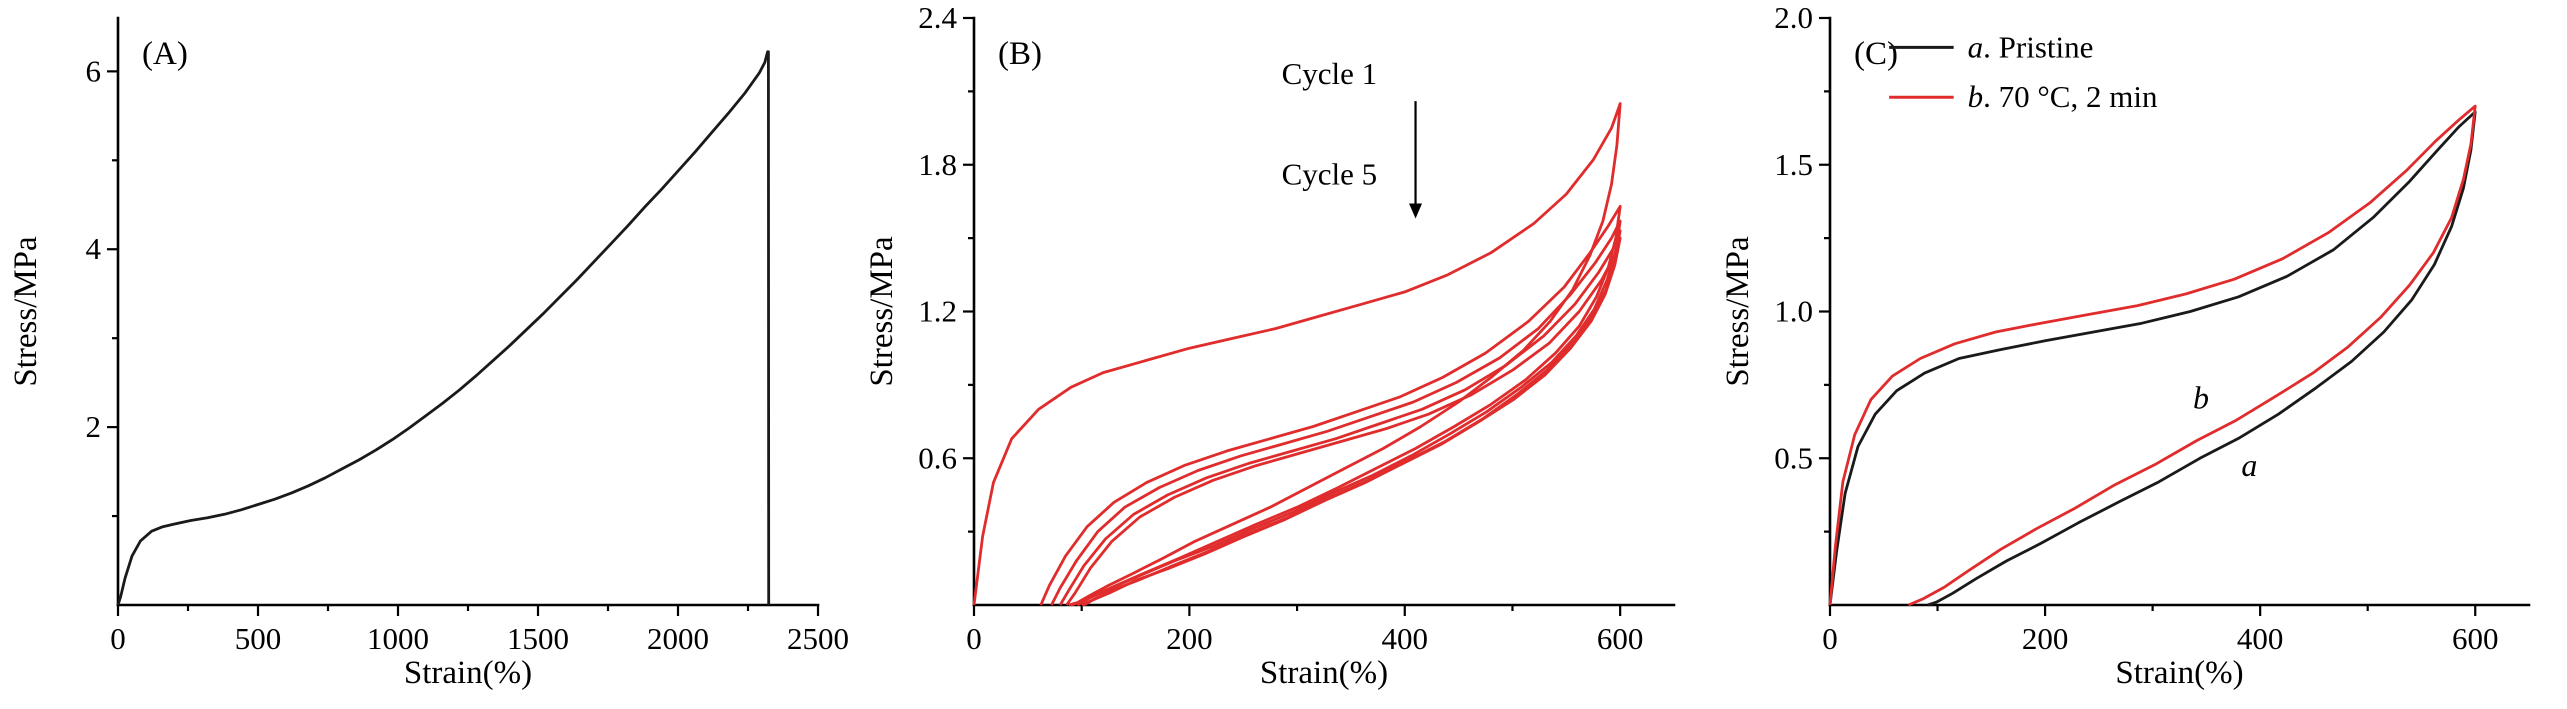 This screenshot has height=709, width=2567. What do you see at coordinates (1793, 311) in the screenshot?
I see `y-tick-label: 1.0` at bounding box center [1793, 311].